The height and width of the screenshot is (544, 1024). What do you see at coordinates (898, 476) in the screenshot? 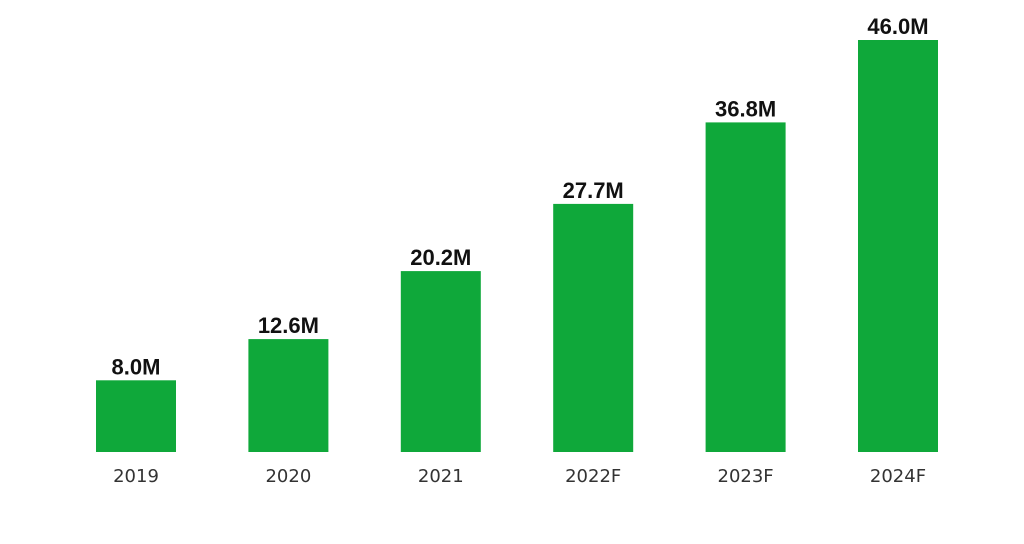
I see `x-tick-label-2024f: 2024F` at bounding box center [898, 476].